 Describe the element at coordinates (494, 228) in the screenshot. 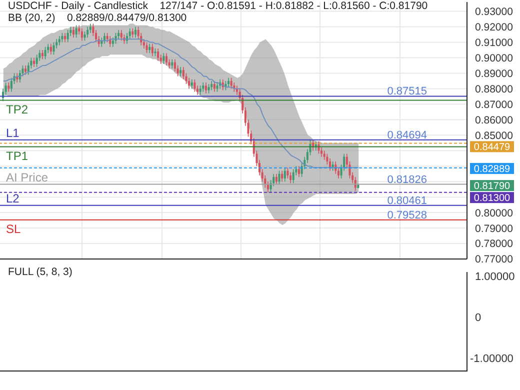

I see `y-tick-label: 0.79000` at that location.